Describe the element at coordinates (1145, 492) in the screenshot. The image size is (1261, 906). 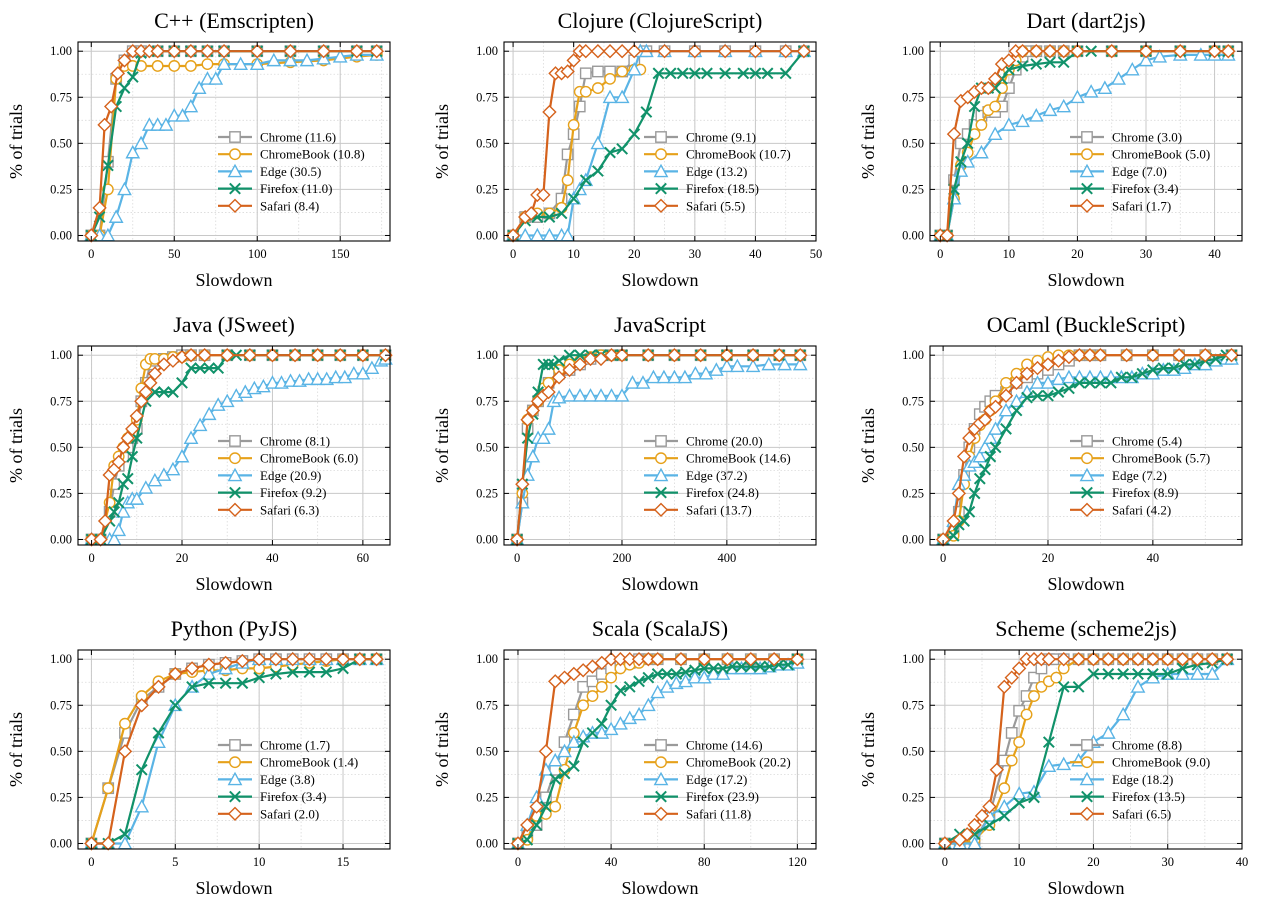
I see `legend-label: Firefox (8.9)` at that location.